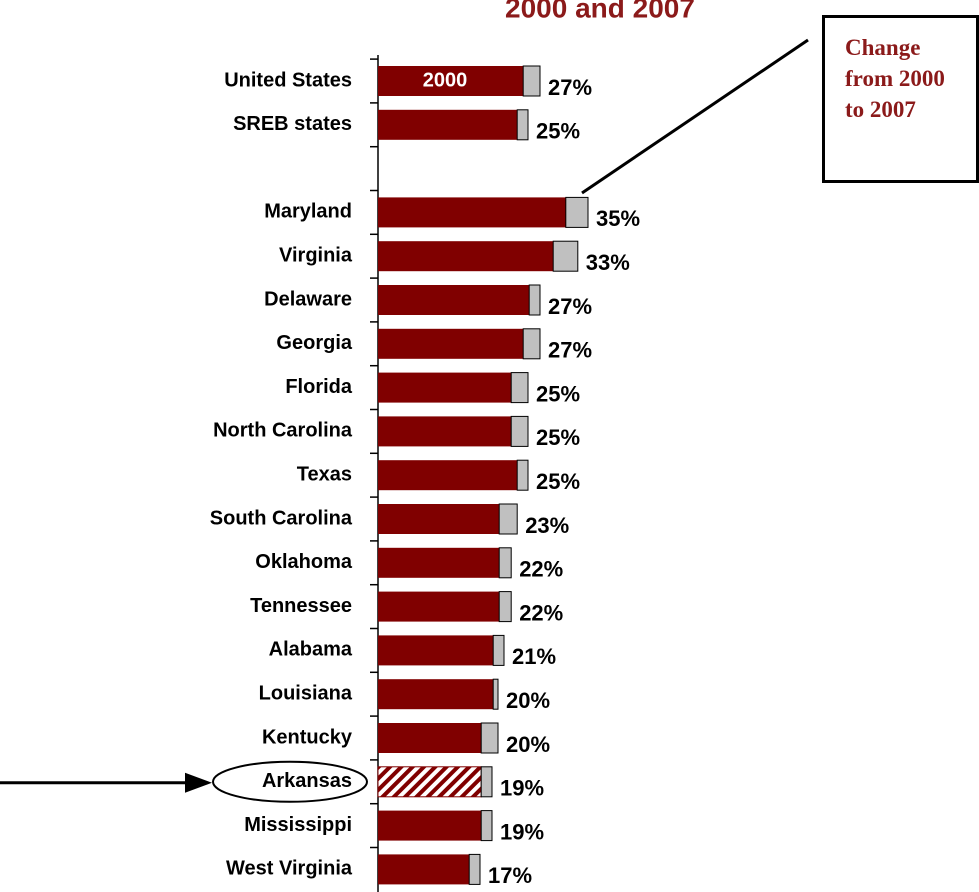 The height and width of the screenshot is (892, 979). Describe the element at coordinates (281, 518) in the screenshot. I see `y-tick-label: South Carolina` at that location.